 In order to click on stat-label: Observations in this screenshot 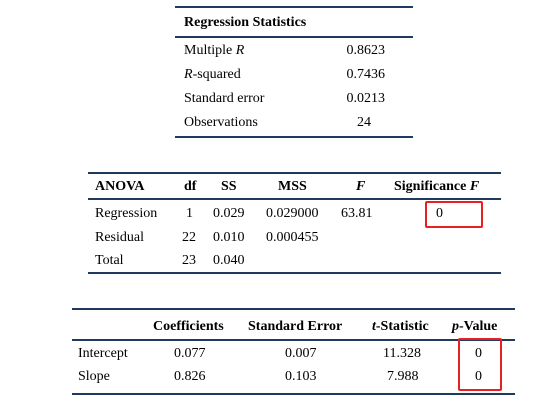, I will do `click(221, 122)`.